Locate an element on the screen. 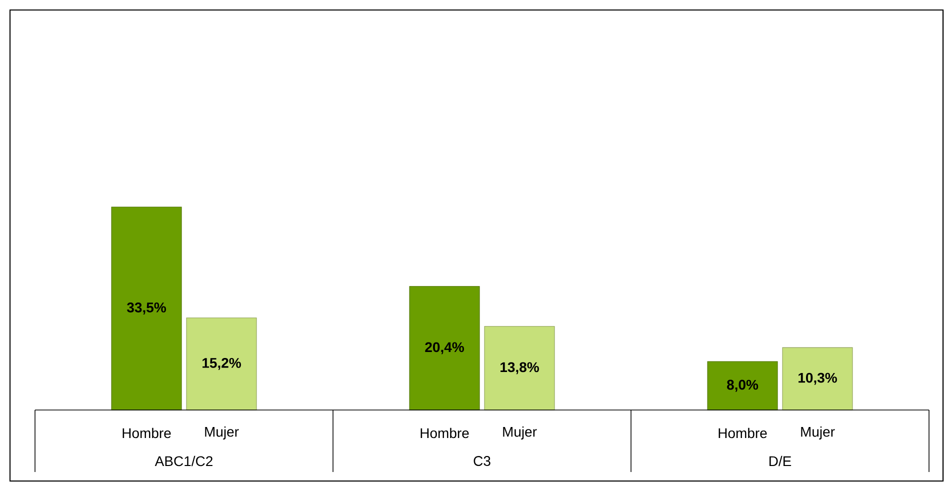  data-label: 10,3% is located at coordinates (817, 378).